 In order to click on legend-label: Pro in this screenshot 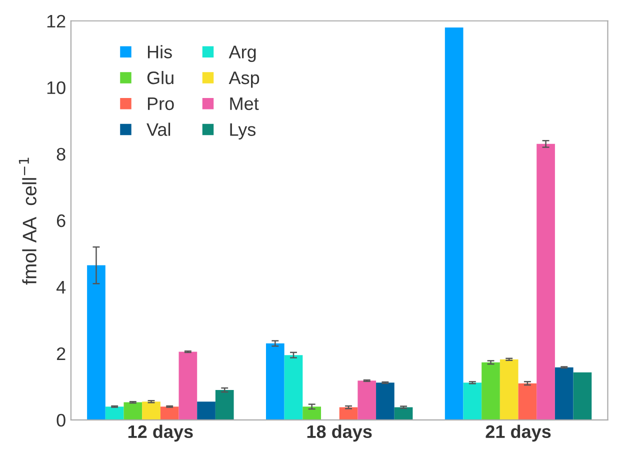, I will do `click(161, 103)`.